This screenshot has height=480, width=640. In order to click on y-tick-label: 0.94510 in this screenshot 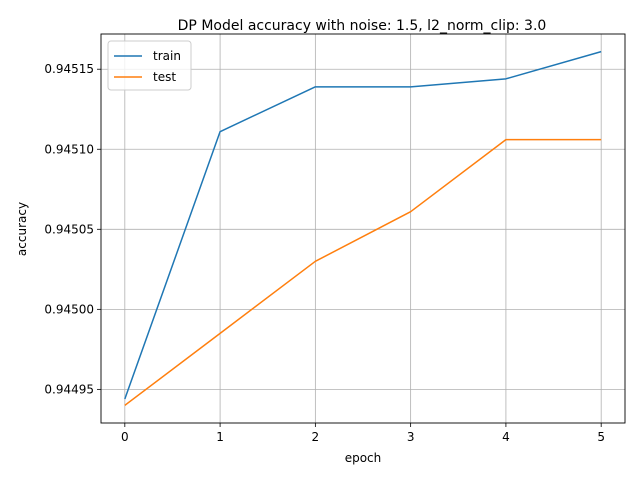, I will do `click(69, 149)`.